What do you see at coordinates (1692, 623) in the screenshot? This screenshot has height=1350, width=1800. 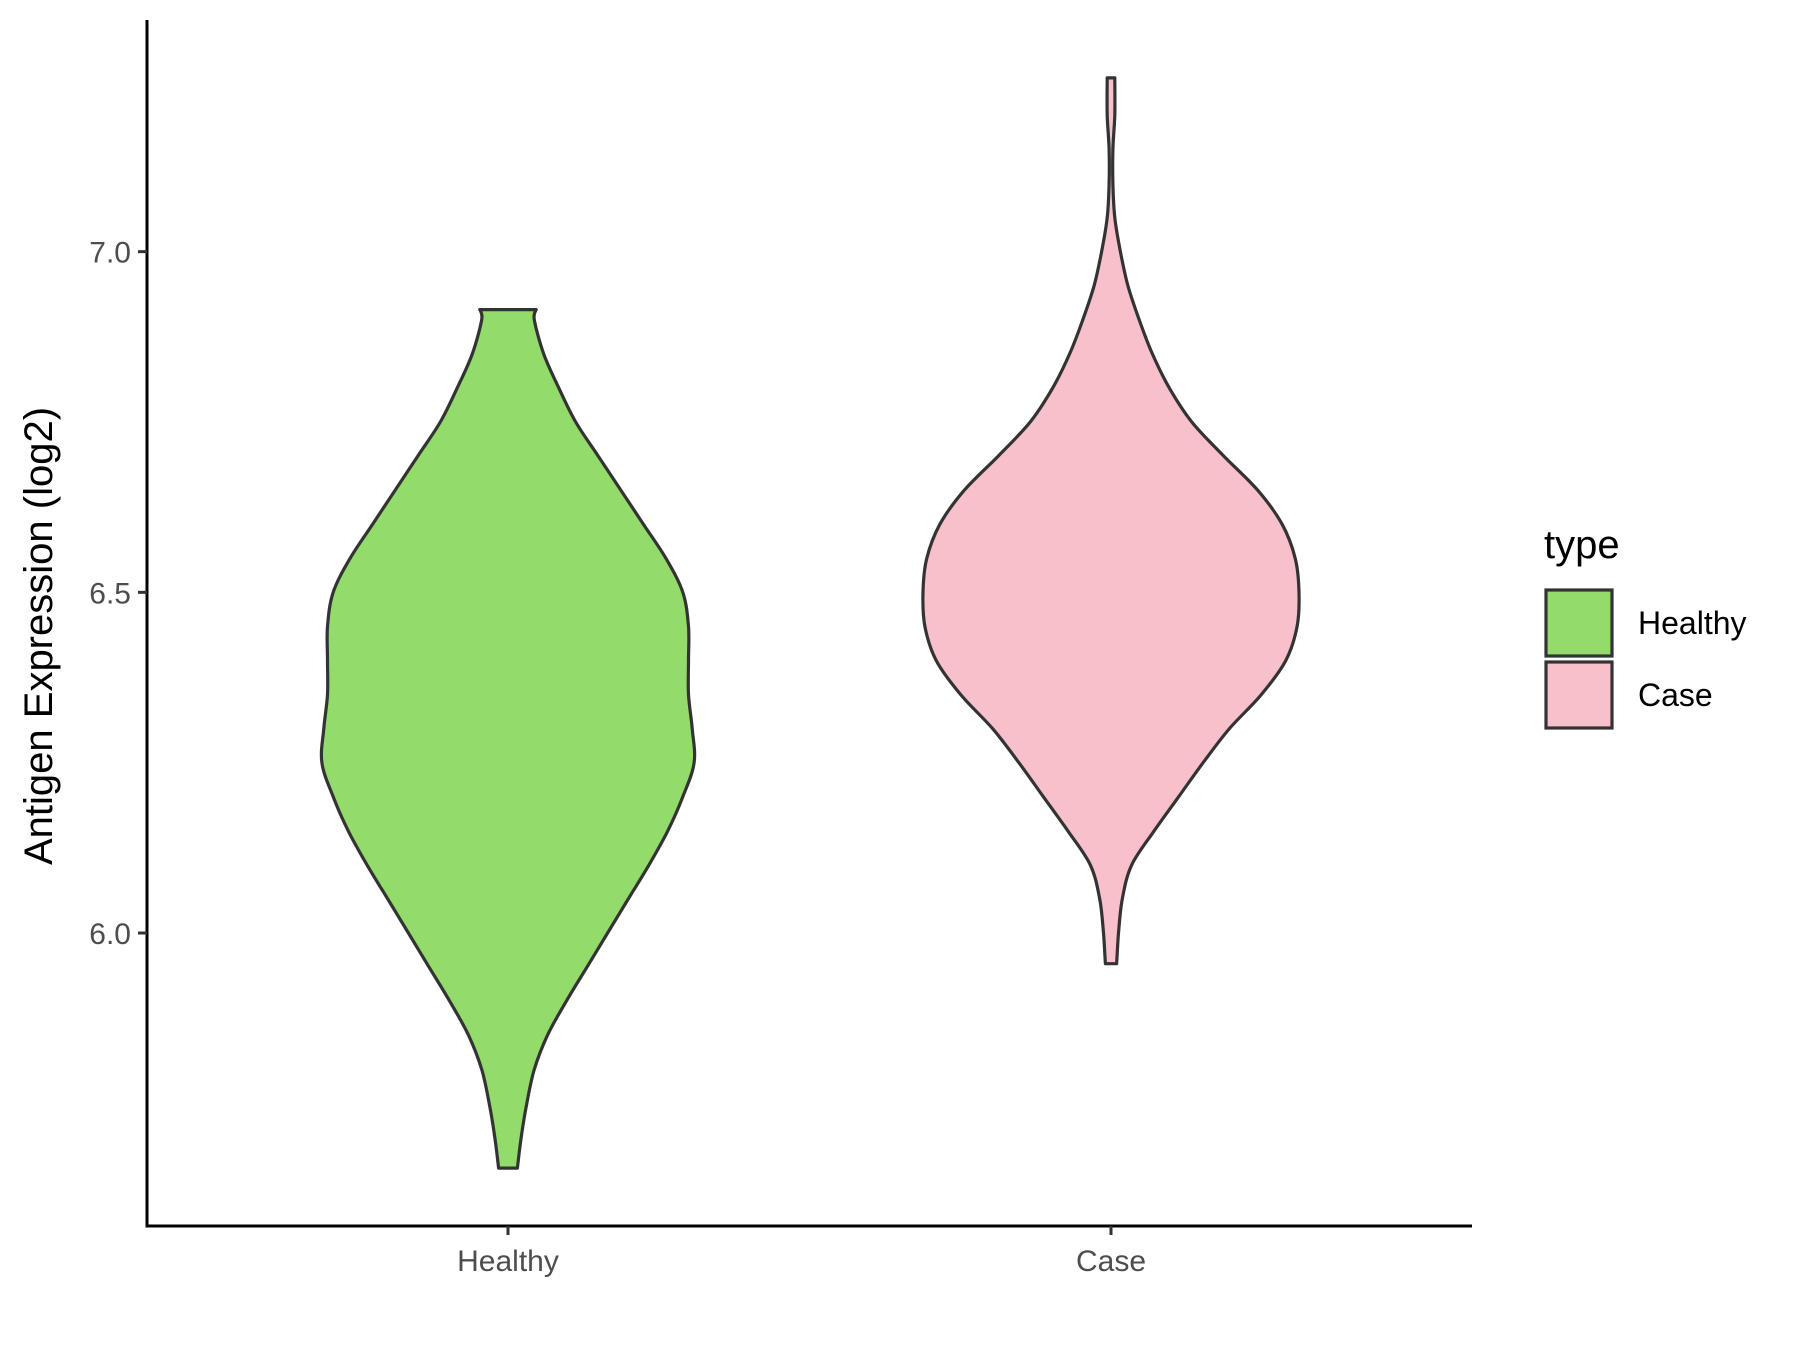 I see `legend-label-healthy: Healthy` at bounding box center [1692, 623].